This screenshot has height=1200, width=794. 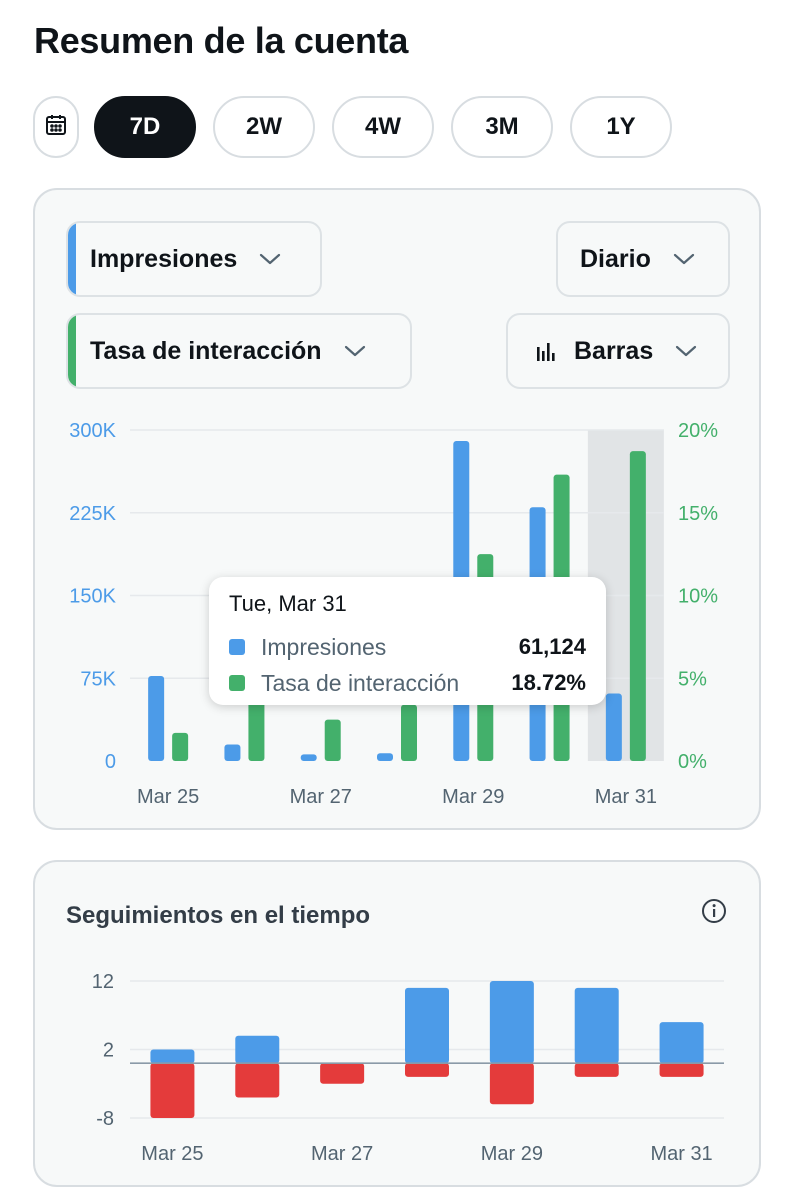 I want to click on range-4w-button: 4W, so click(x=383, y=127).